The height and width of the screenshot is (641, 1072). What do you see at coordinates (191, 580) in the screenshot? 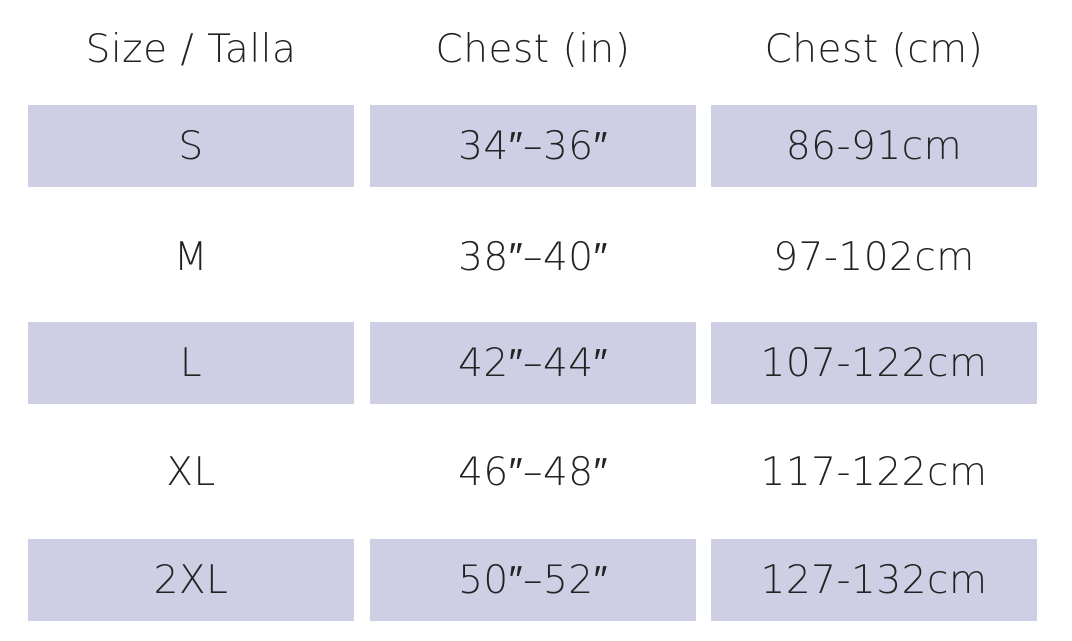
I see `table-cell: 2XL` at bounding box center [191, 580].